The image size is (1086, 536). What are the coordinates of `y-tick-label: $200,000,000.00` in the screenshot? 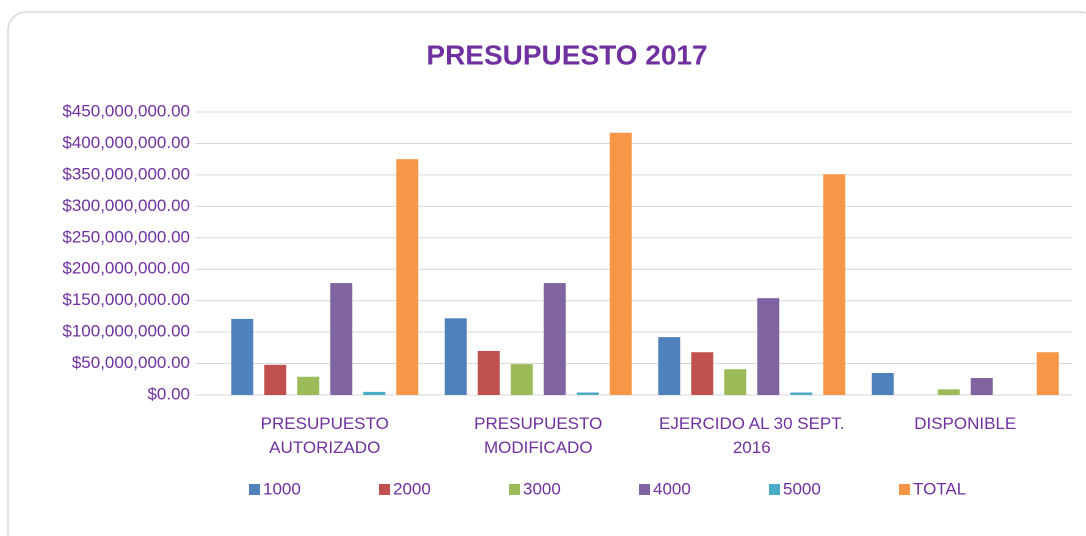 It's located at (126, 268).